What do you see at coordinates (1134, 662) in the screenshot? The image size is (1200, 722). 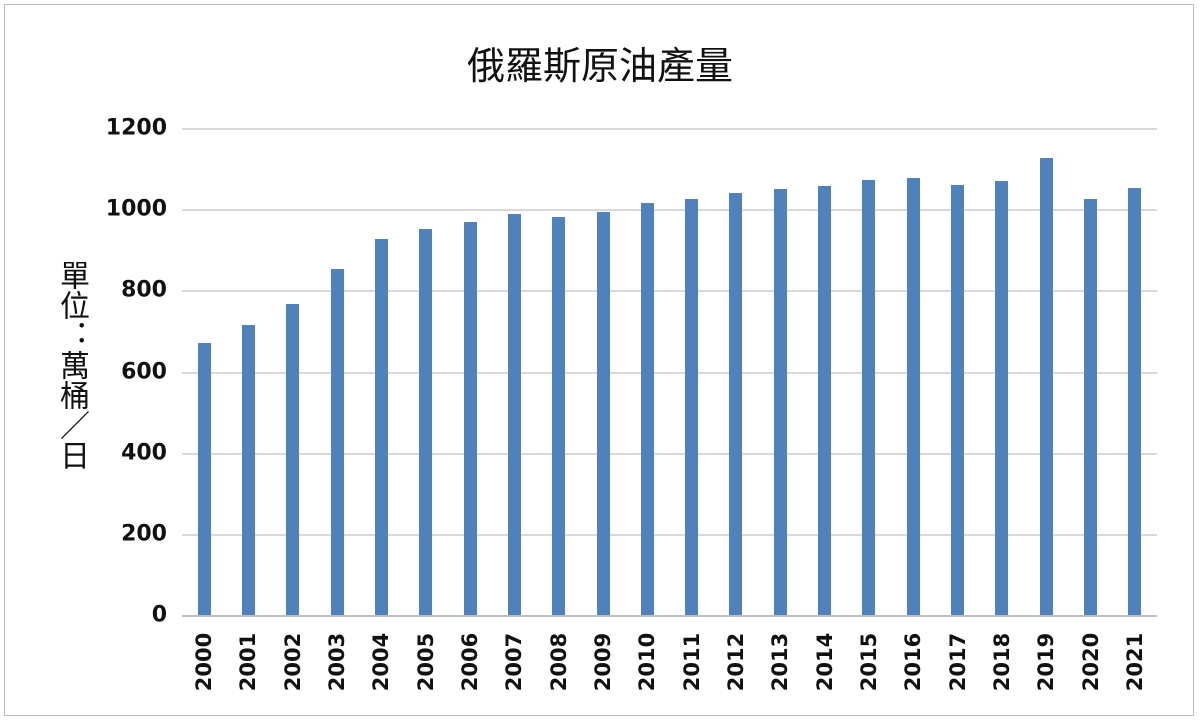 I see `x-tick-label: 2021` at bounding box center [1134, 662].